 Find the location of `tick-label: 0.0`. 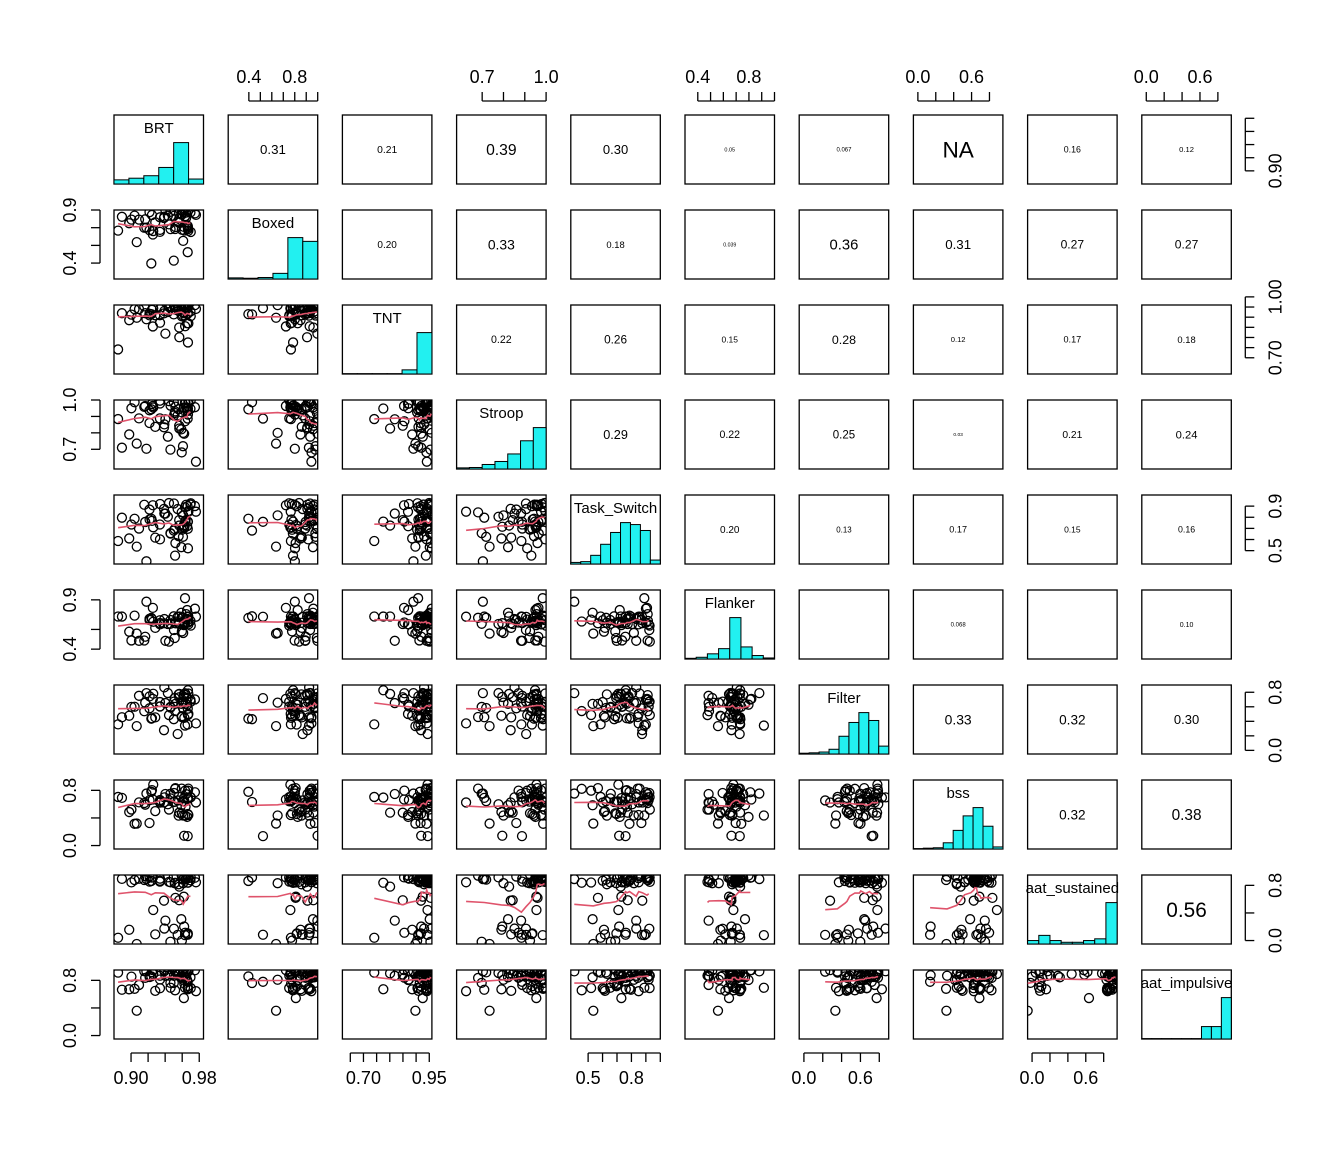

tick-label: 0.0 is located at coordinates (1275, 750).